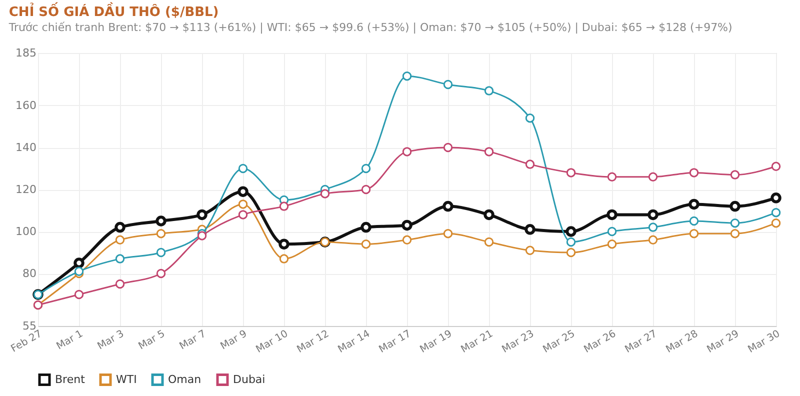 Image resolution: width=800 pixels, height=396 pixels. What do you see at coordinates (26, 231) in the screenshot?
I see `y-tick-label: 100` at bounding box center [26, 231].